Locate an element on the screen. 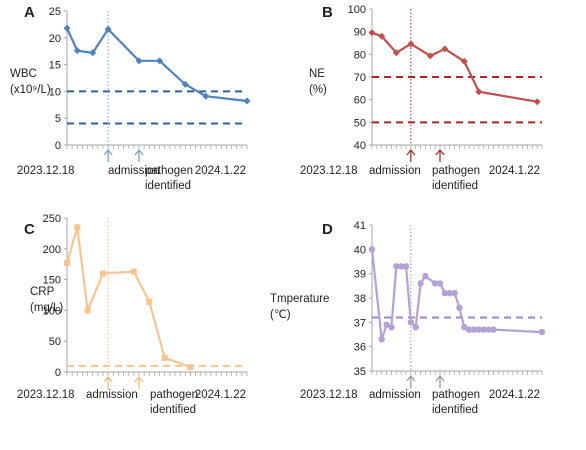 Image resolution: width=586 pixels, height=450 pixels. y-tick-label: 50 is located at coordinates (55, 342).